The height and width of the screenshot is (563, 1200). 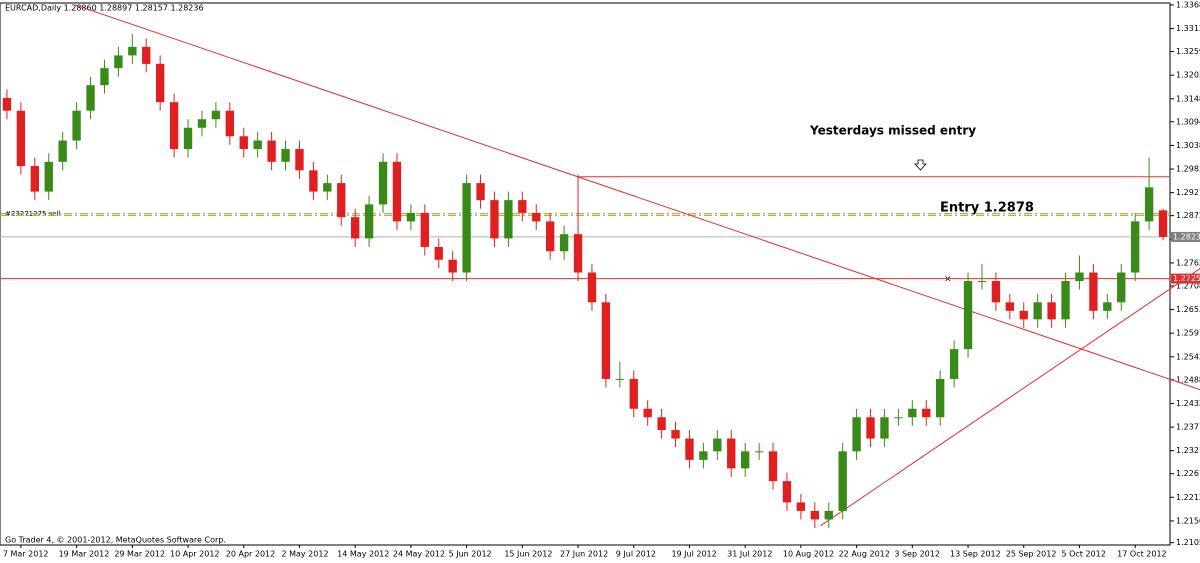 I want to click on x-tick-label: 24 May 2012, so click(x=419, y=554).